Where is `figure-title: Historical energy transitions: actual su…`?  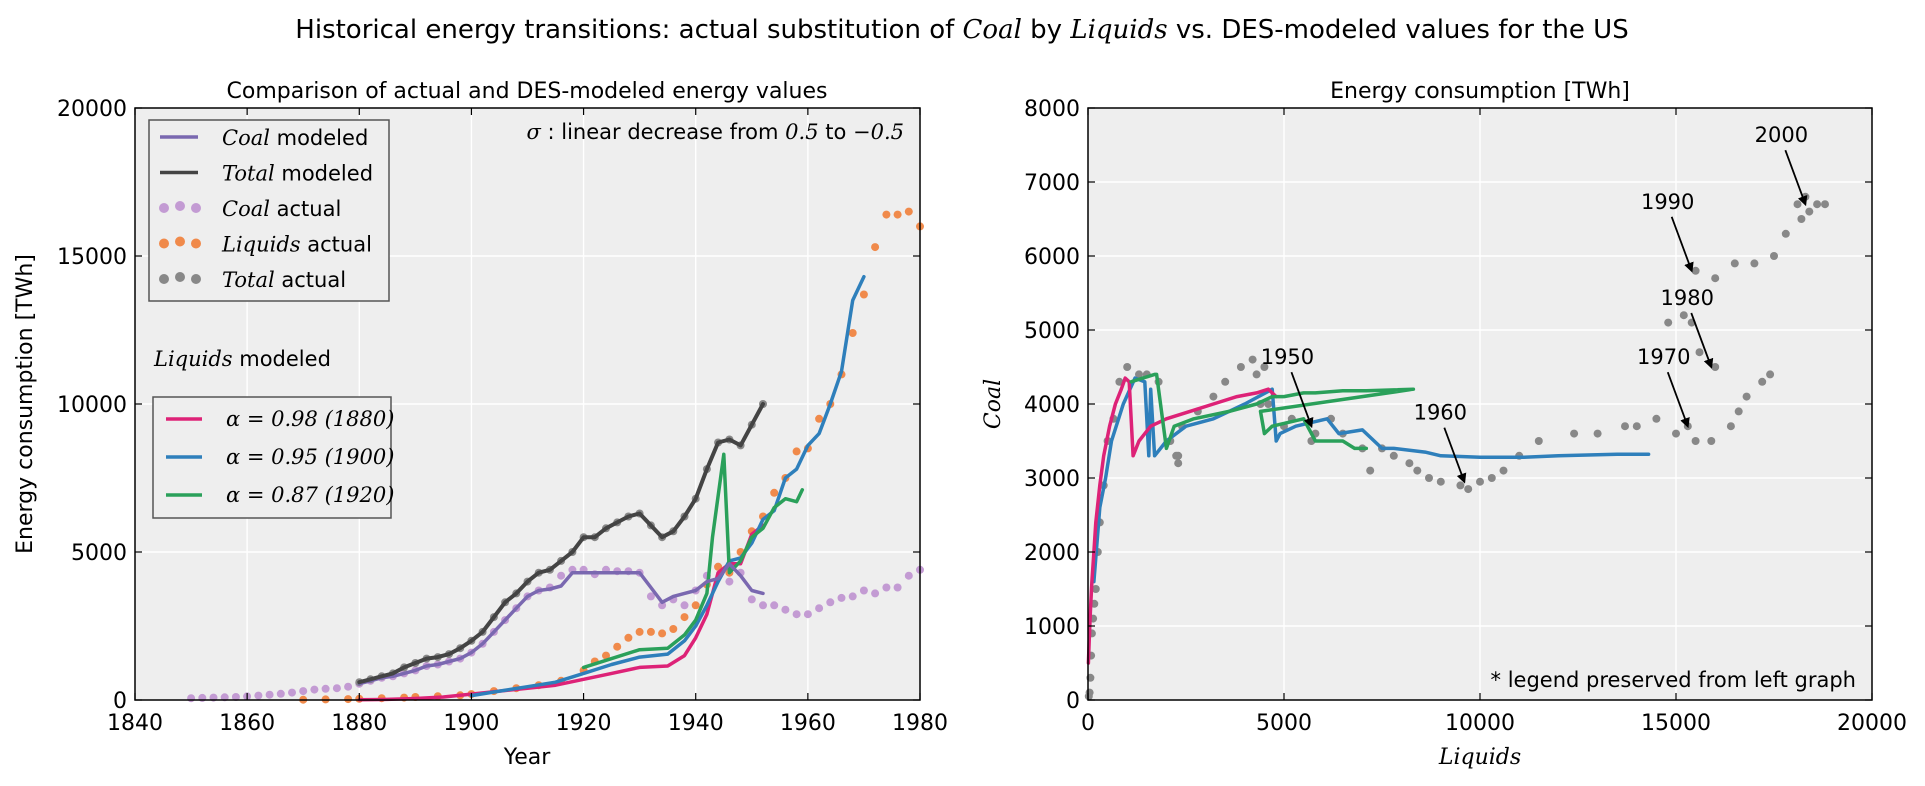 figure-title: Historical energy transitions: actual su… is located at coordinates (961, 30).